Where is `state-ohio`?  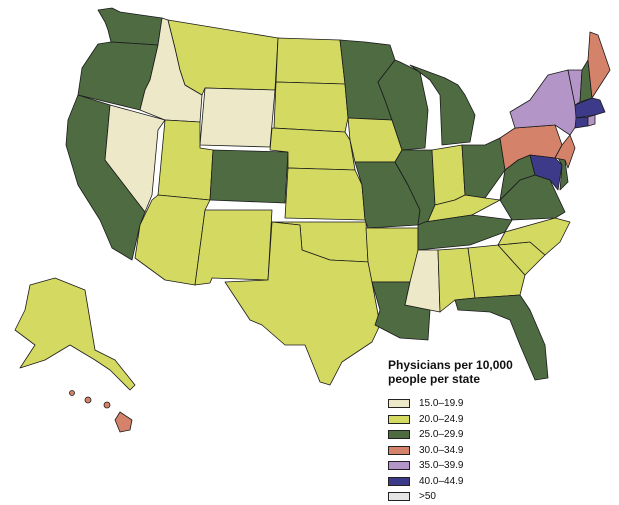
state-ohio is located at coordinates (483, 168).